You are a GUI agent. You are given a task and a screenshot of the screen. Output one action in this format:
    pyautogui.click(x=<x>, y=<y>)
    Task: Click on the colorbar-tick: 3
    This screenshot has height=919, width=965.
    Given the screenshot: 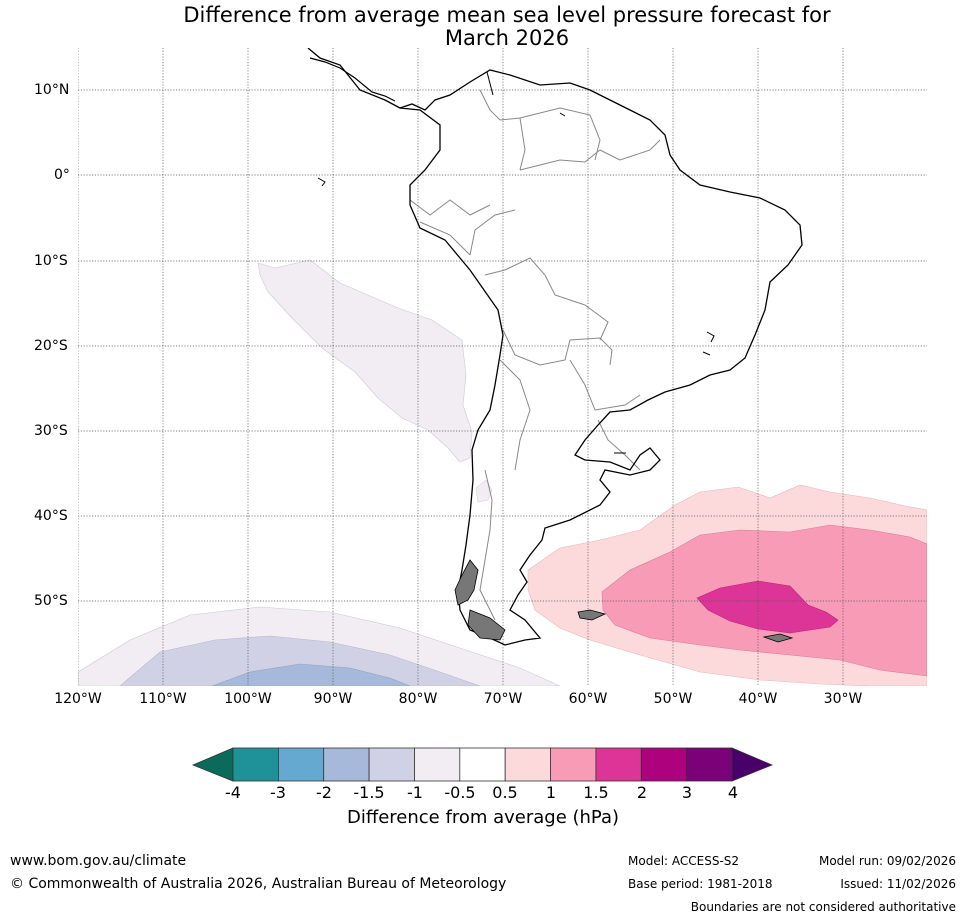 What is the action you would take?
    pyautogui.click(x=687, y=792)
    